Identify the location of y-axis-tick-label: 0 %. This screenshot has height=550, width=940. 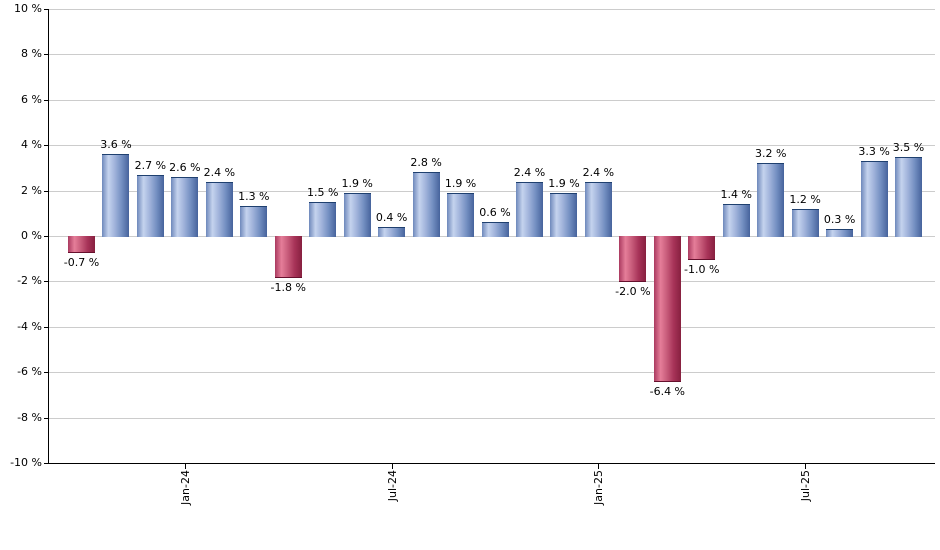
(31, 235).